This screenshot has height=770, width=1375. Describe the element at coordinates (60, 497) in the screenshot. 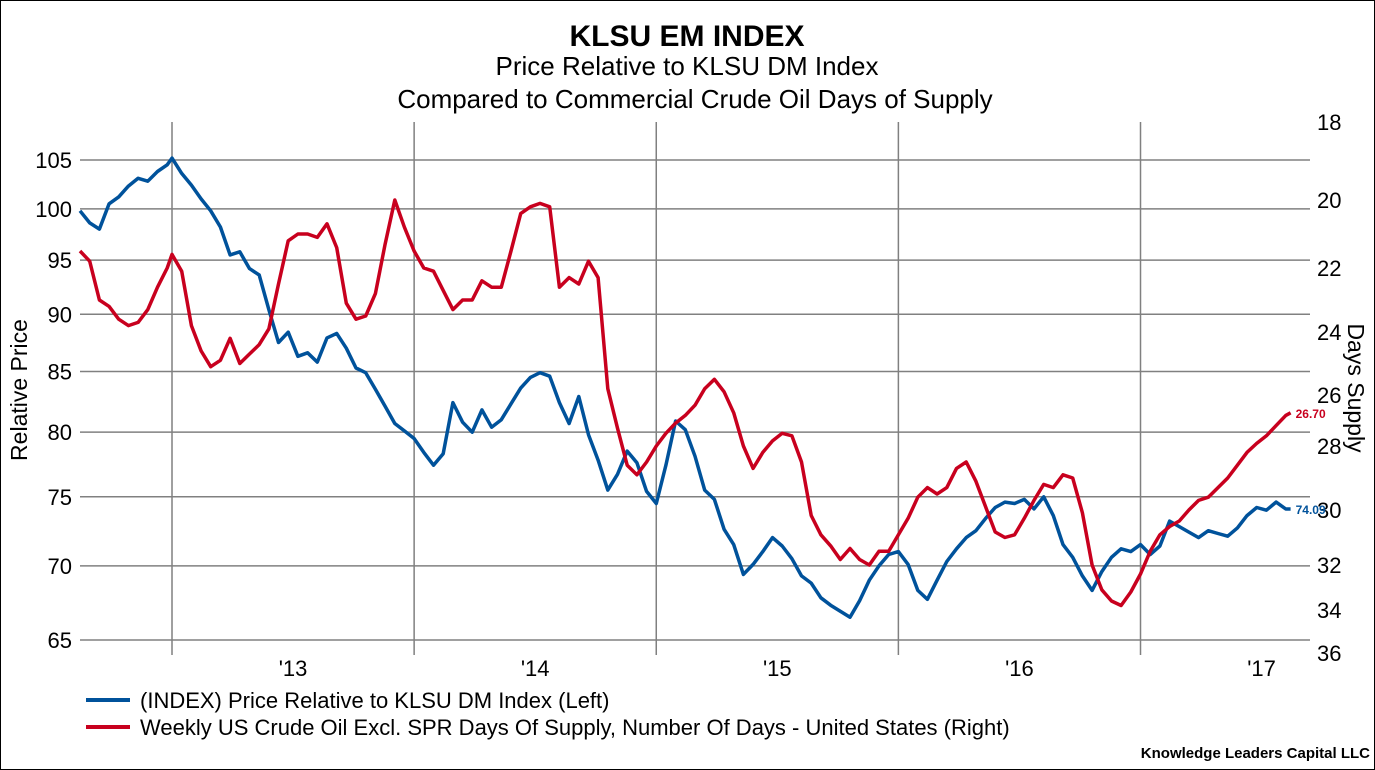

I see `left-tick-label: 75` at that location.